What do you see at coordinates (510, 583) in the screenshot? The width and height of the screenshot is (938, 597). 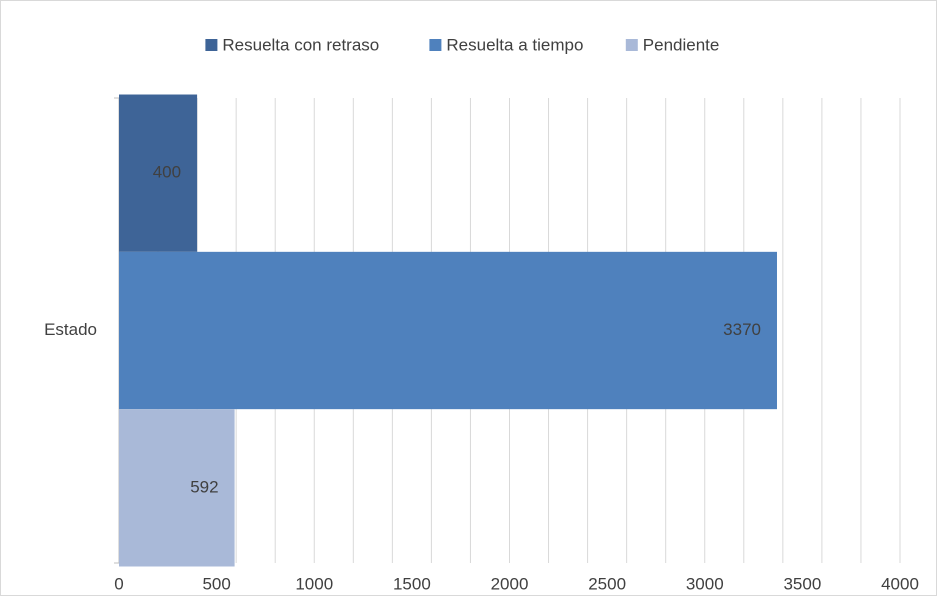 I see `x-tick-label: 2000` at bounding box center [510, 583].